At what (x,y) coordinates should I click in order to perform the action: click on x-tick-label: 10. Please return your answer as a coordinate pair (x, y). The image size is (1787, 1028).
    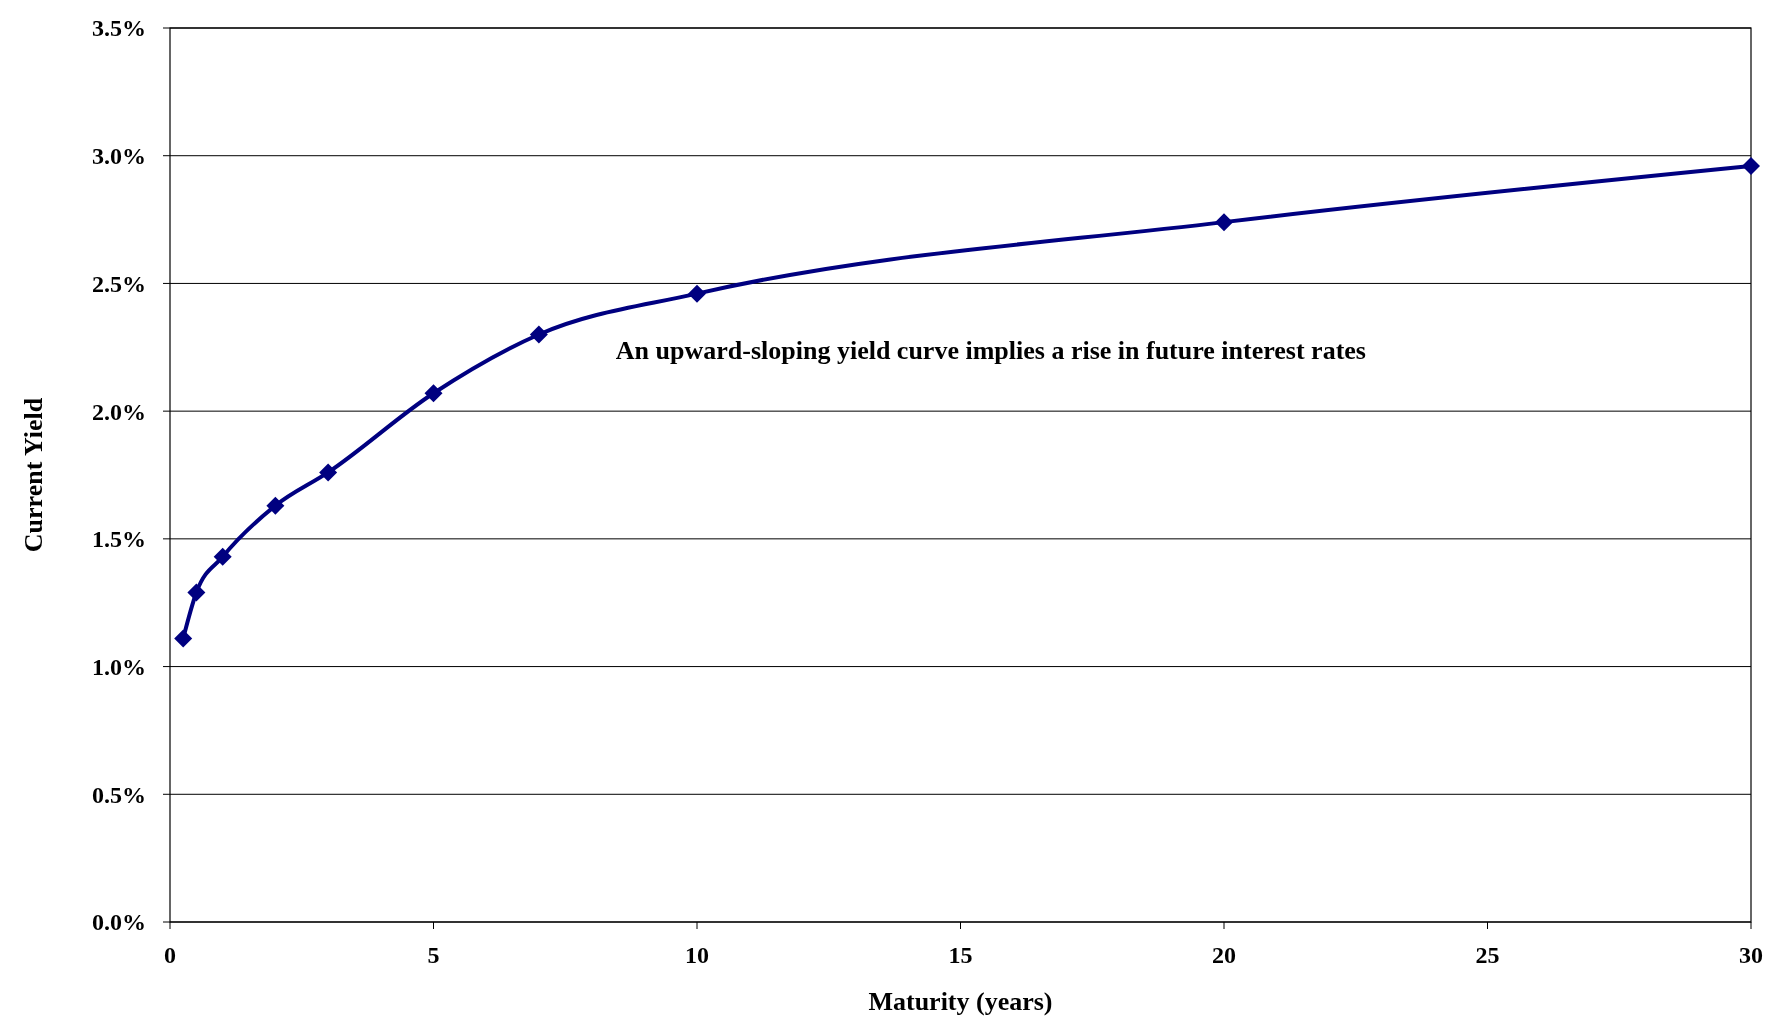
    Looking at the image, I should click on (697, 955).